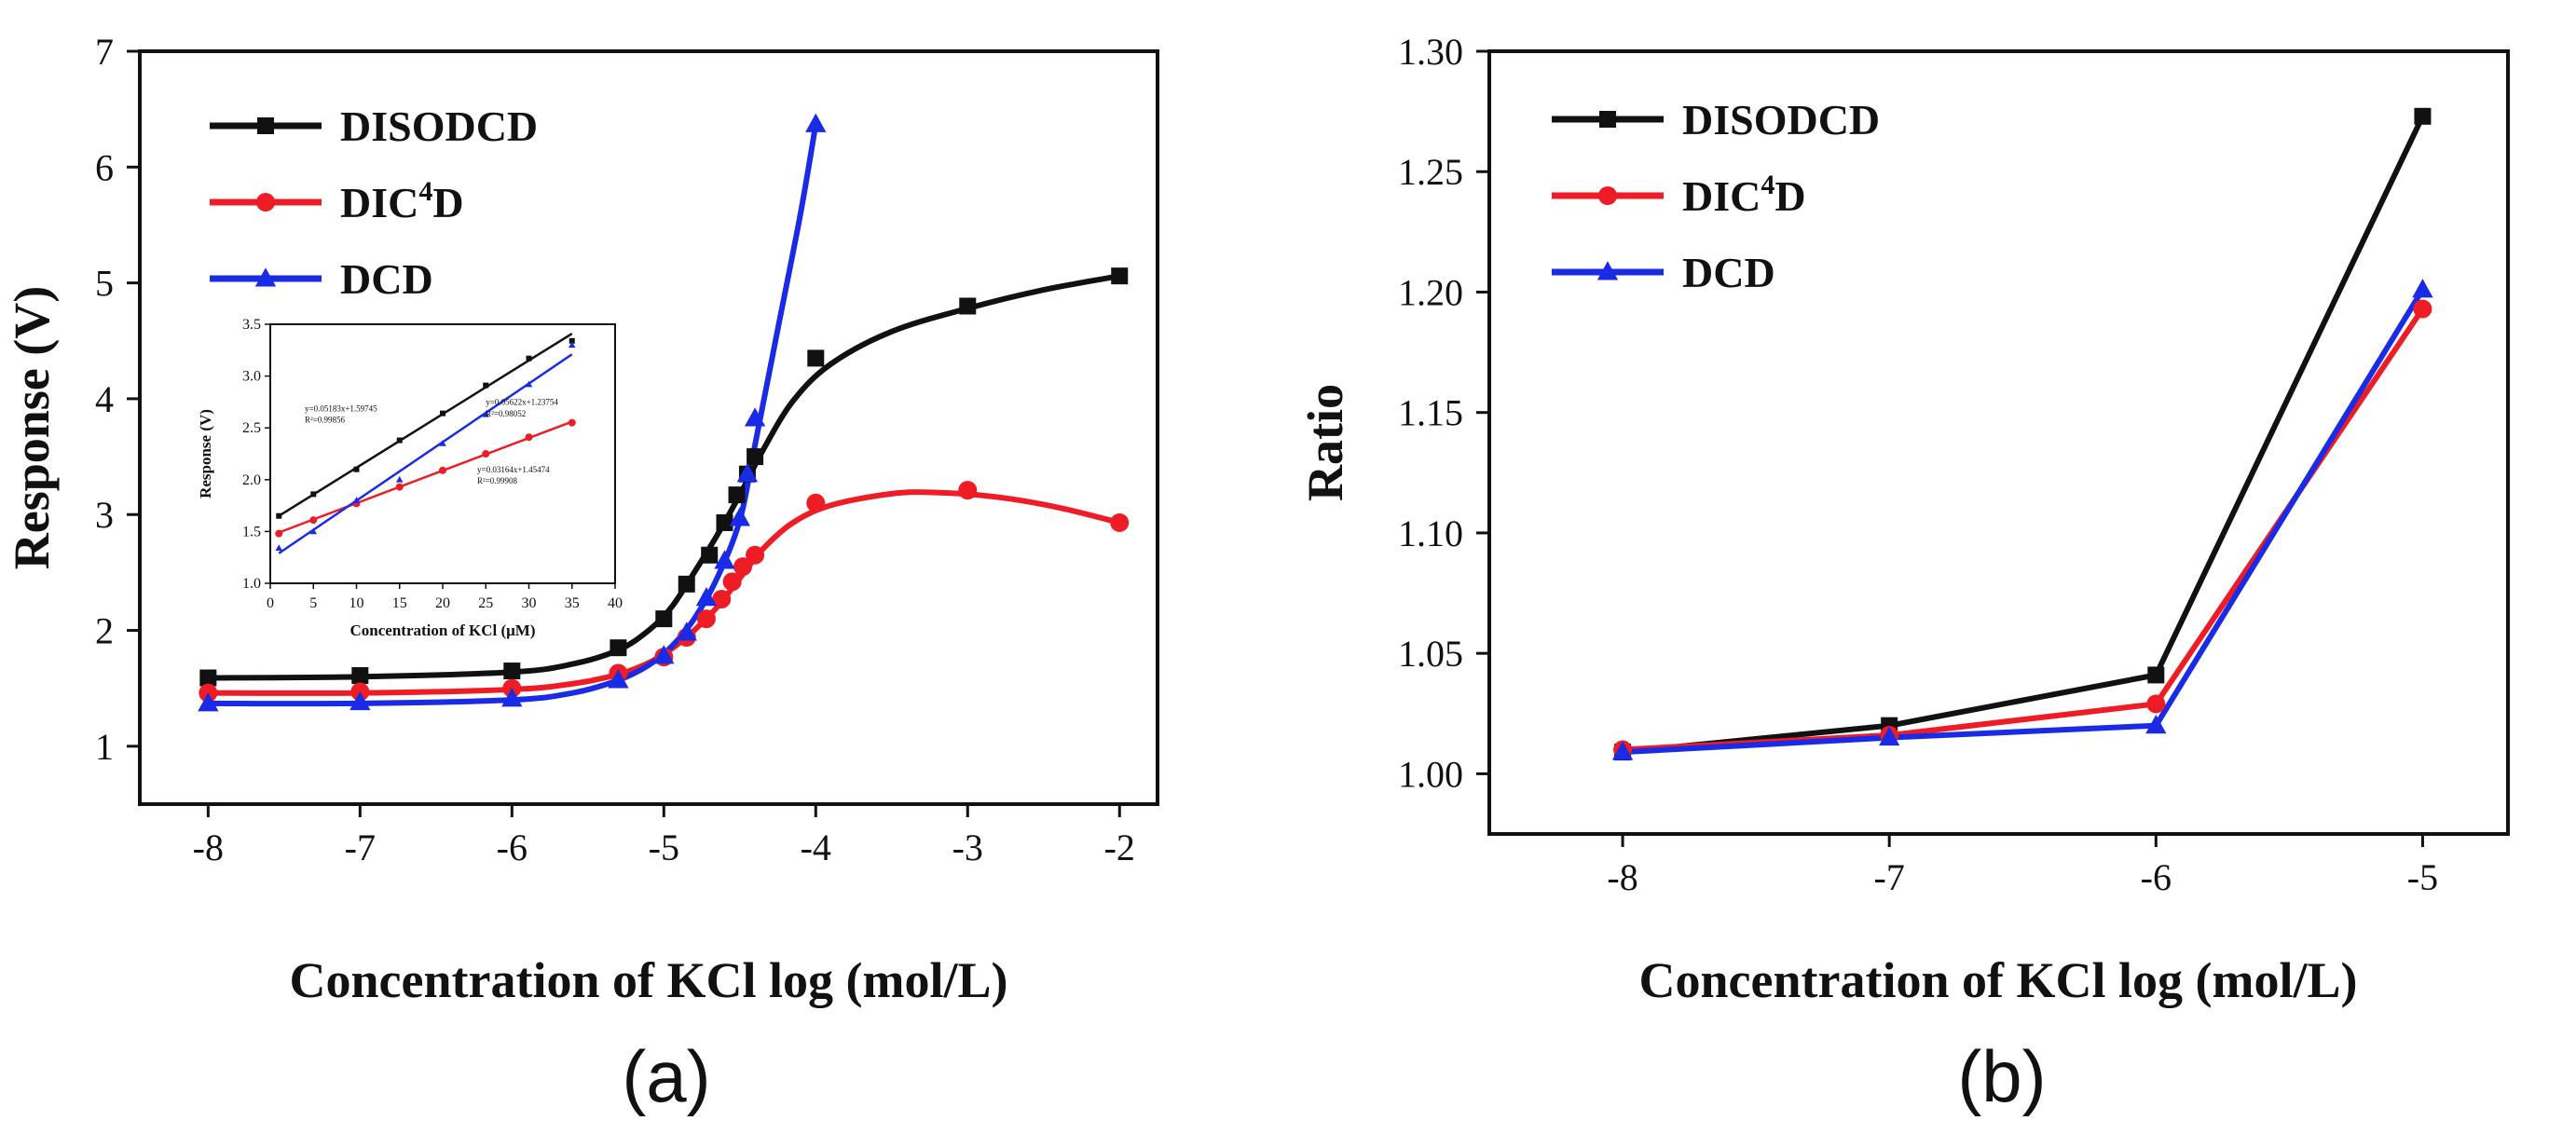 The width and height of the screenshot is (2576, 1134). Describe the element at coordinates (1430, 292) in the screenshot. I see `y-tick-label: 1.20` at that location.